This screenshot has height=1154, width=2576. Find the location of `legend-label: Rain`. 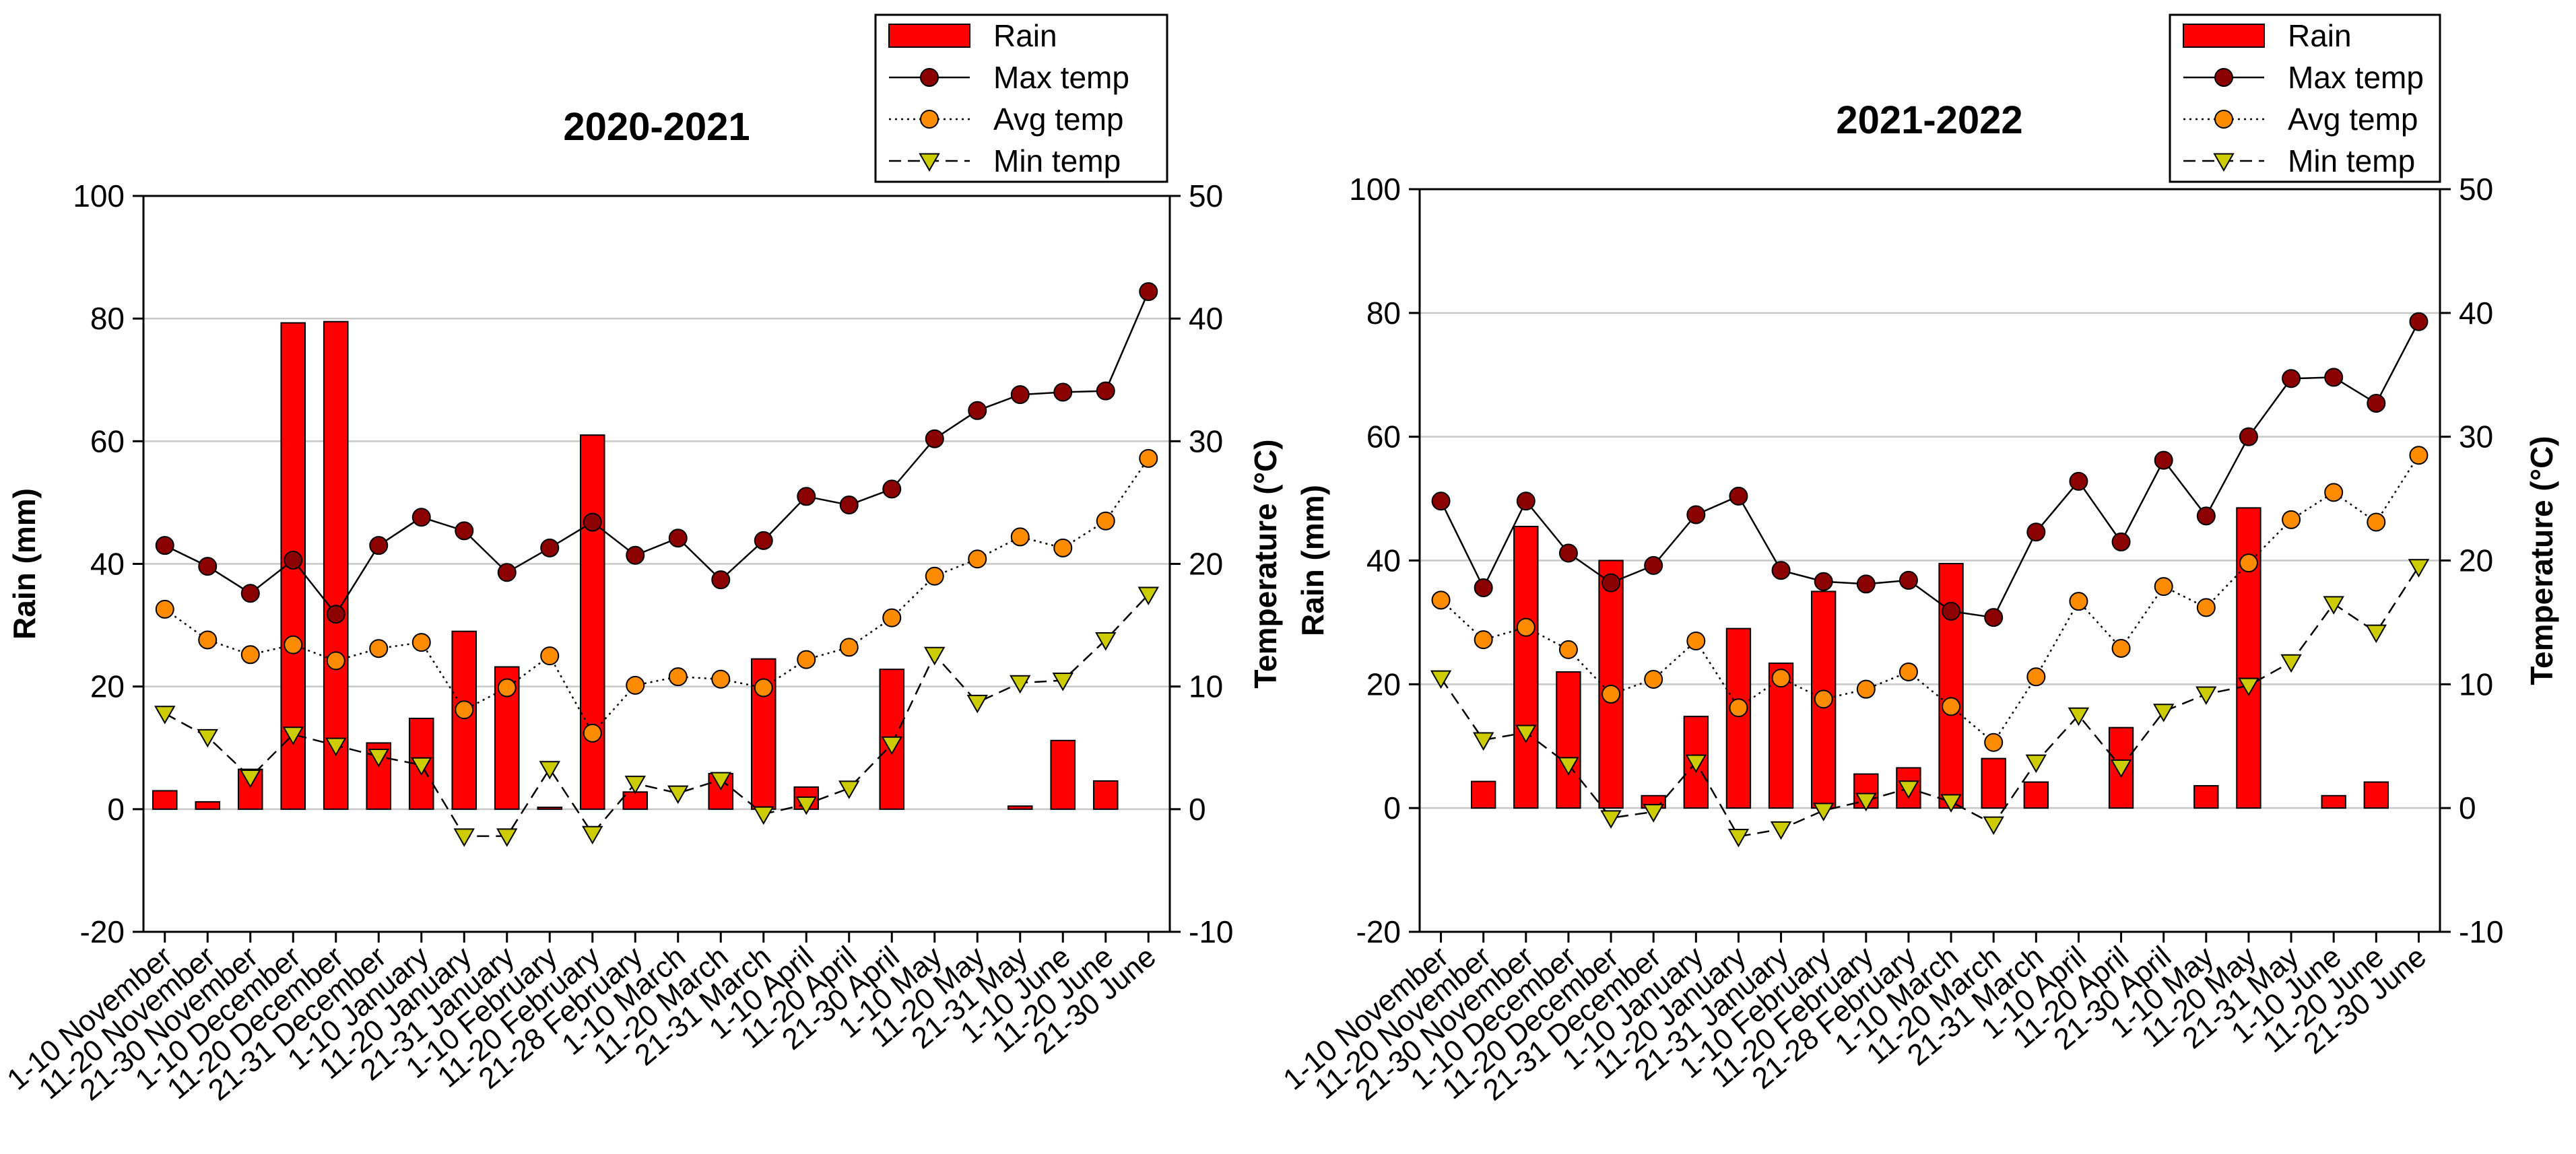

legend-label: Rain is located at coordinates (1025, 35).